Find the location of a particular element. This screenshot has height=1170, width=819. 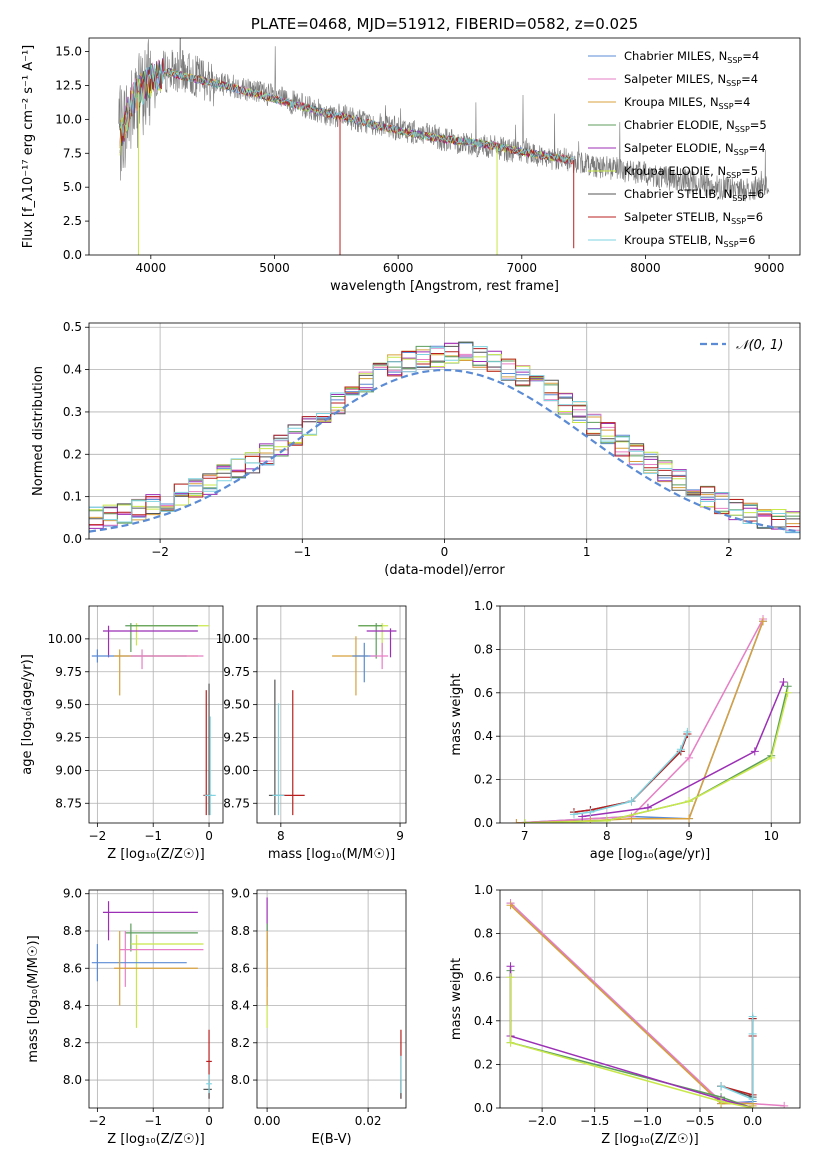

x-tick-label: 5000 is located at coordinates (274, 268).